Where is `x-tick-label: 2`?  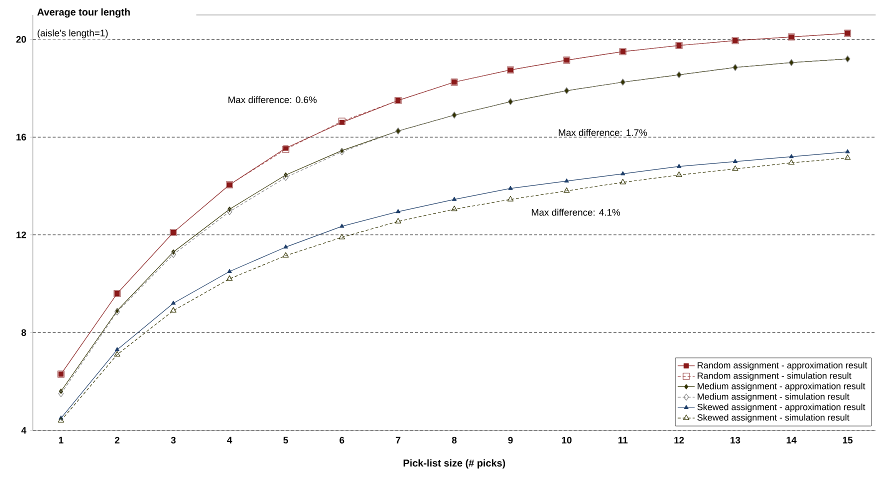 x-tick-label: 2 is located at coordinates (117, 440).